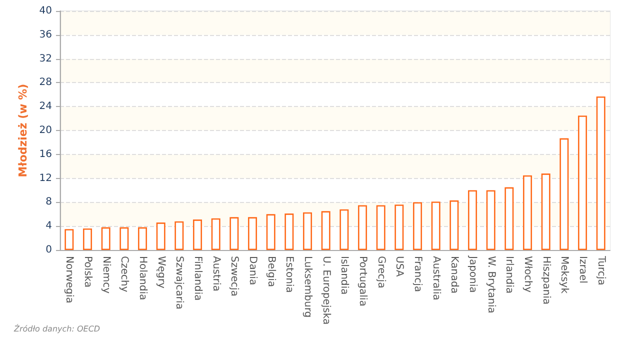 The width and height of the screenshot is (620, 337). I want to click on x-tick-label: U. Europejska, so click(326, 290).